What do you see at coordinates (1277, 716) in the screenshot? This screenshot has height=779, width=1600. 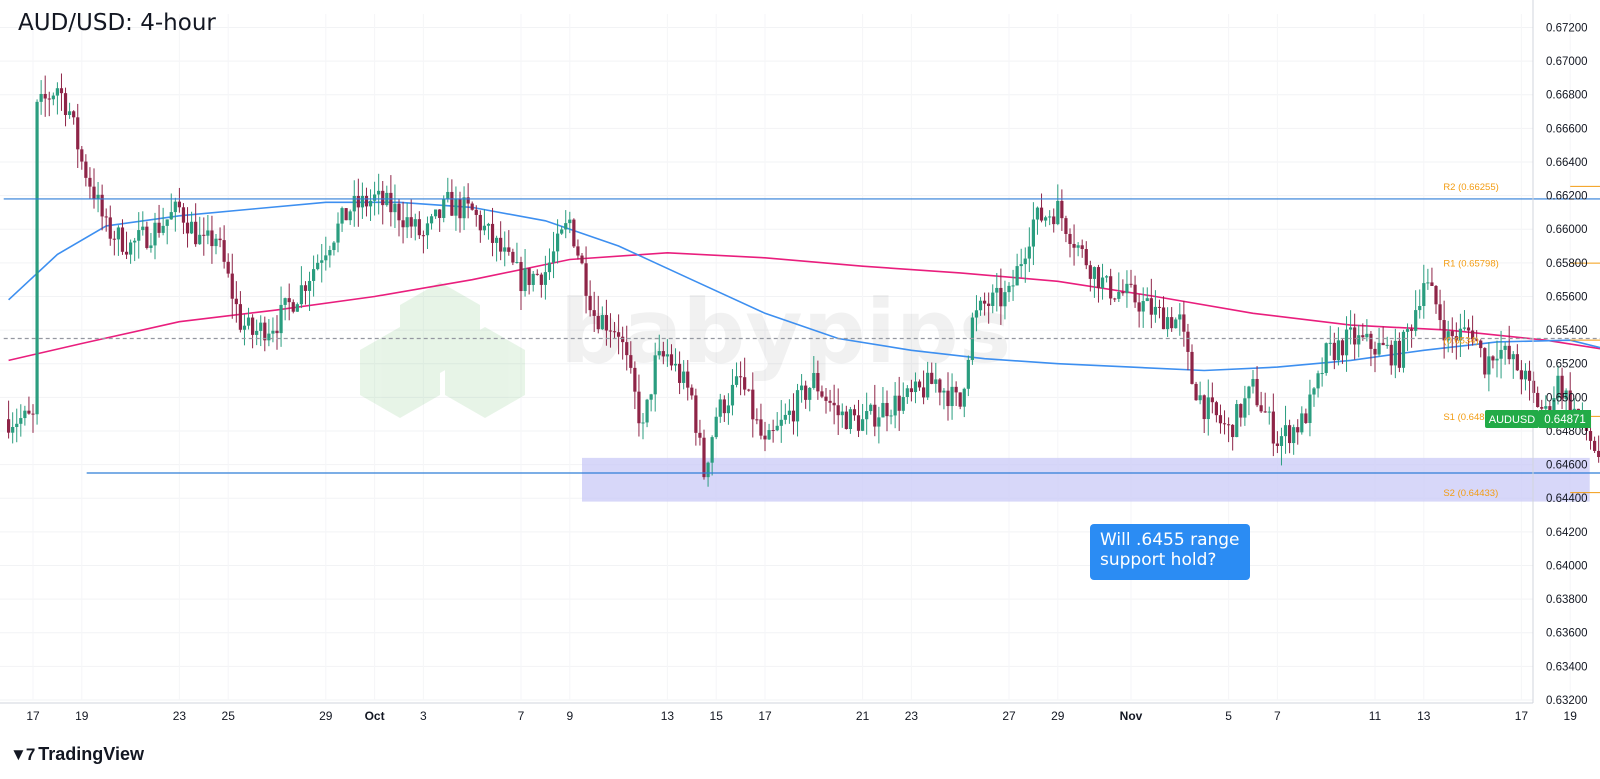 I see `x-tick-label: 7` at bounding box center [1277, 716].